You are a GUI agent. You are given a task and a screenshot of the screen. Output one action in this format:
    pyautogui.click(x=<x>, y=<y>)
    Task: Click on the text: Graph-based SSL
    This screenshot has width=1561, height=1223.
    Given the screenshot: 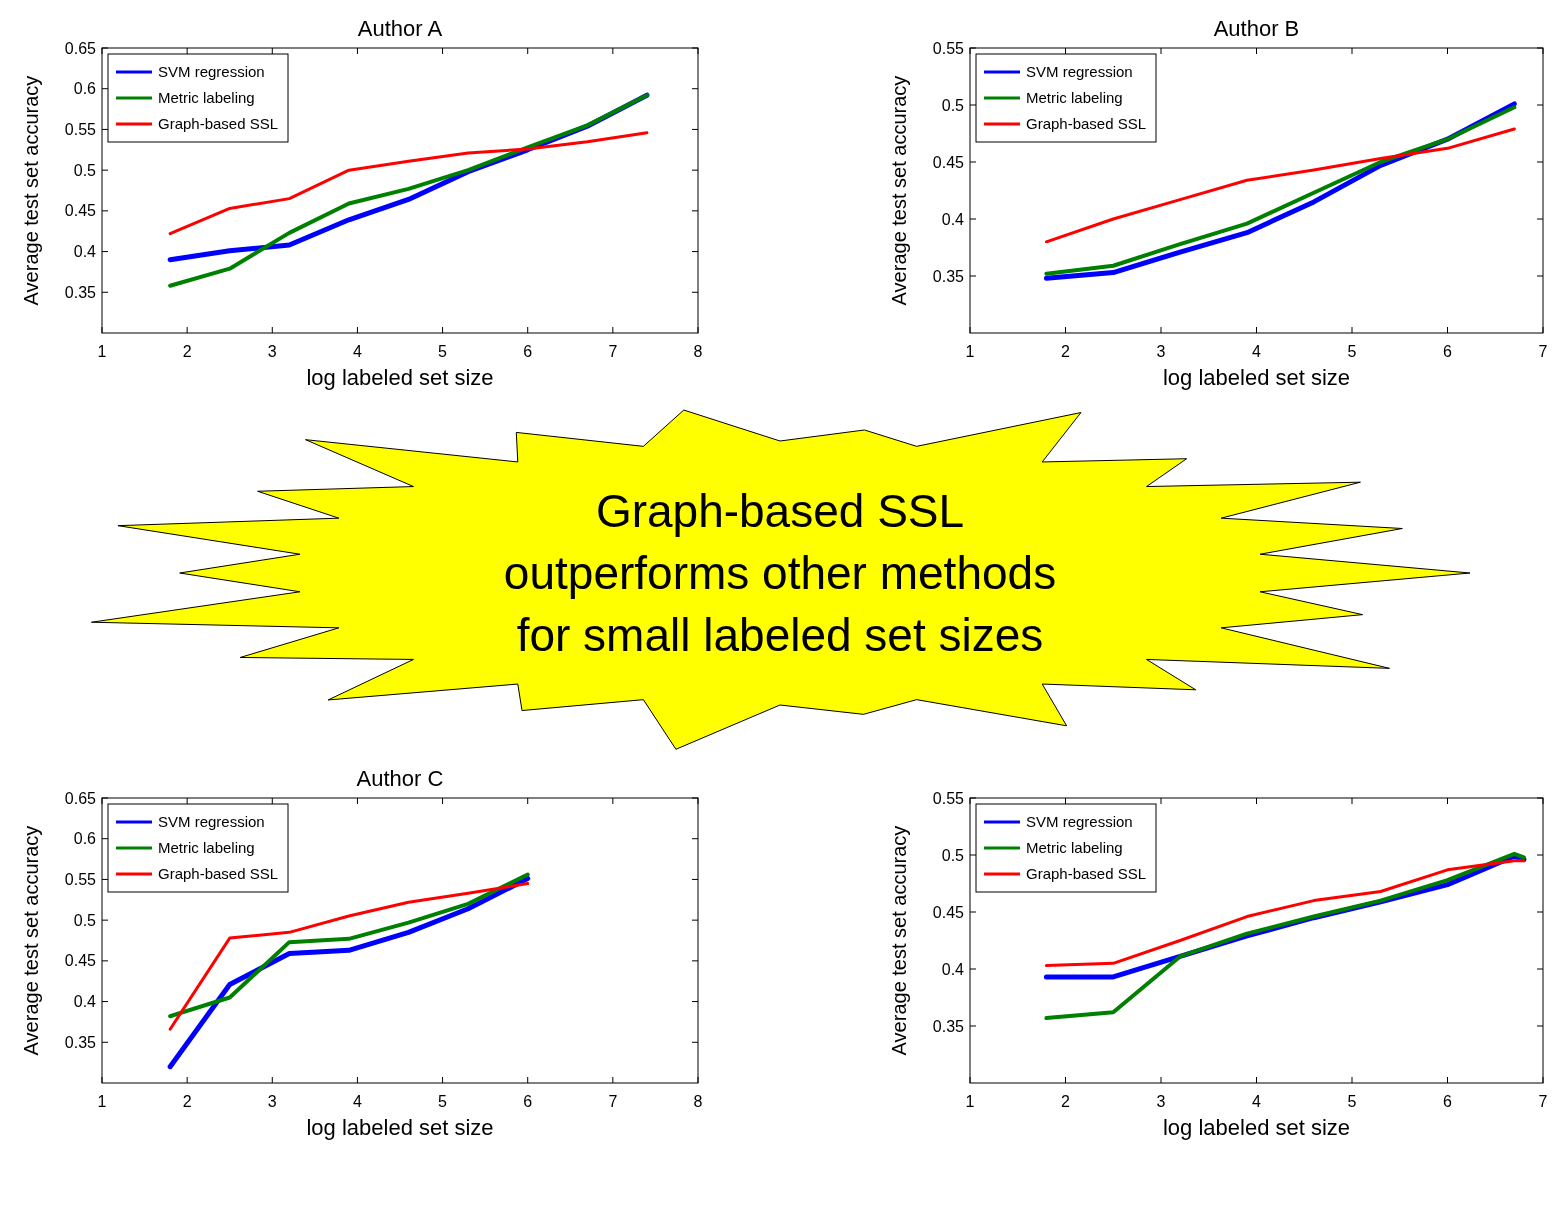 What is the action you would take?
    pyautogui.click(x=780, y=511)
    